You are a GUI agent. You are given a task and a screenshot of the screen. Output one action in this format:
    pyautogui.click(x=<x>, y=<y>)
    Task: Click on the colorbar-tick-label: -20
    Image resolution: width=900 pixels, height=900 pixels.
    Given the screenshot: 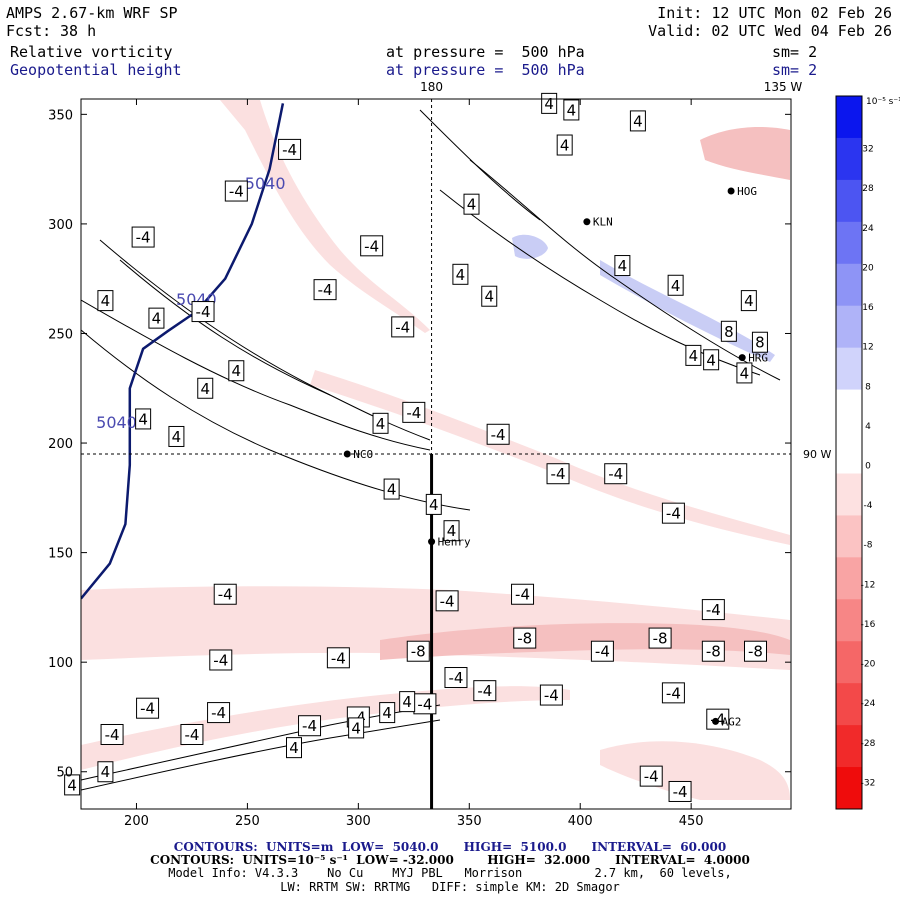 What is the action you would take?
    pyautogui.click(x=868, y=665)
    